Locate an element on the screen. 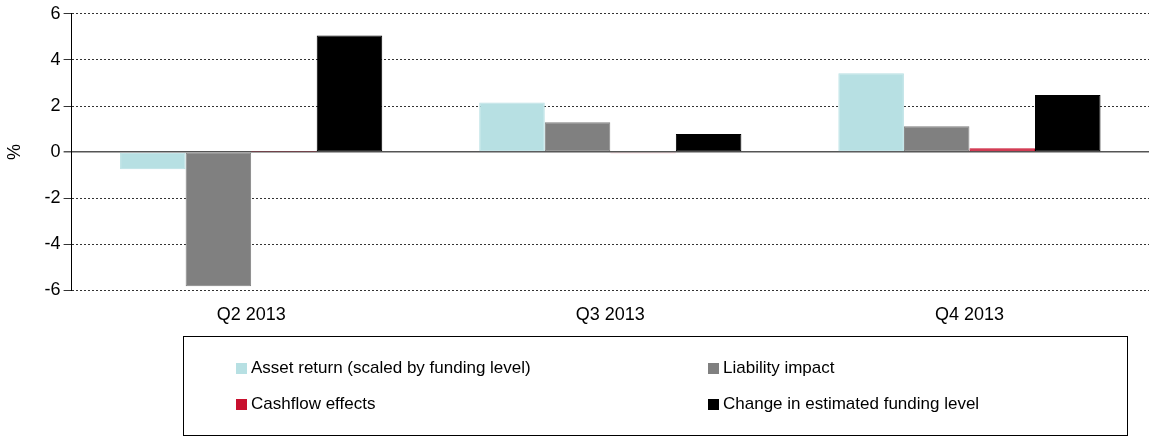 This screenshot has height=441, width=1149. y-axis-title: % is located at coordinates (13, 152).